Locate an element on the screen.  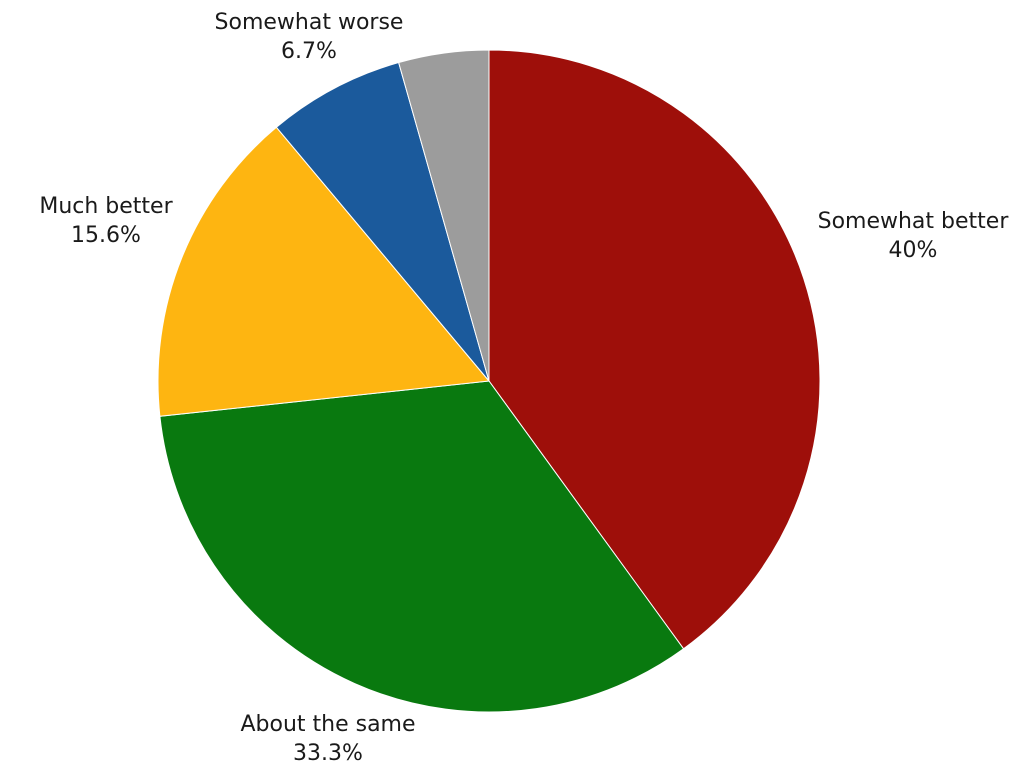
slice-label-somewhat-worse: Somewhat worse 6.7% is located at coordinates (309, 37).